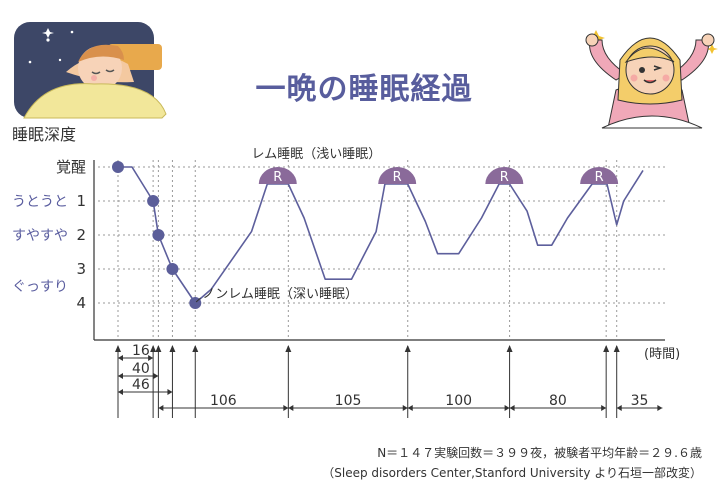 This screenshot has height=493, width=728. I want to click on y-tick-label: 1, so click(81, 201).